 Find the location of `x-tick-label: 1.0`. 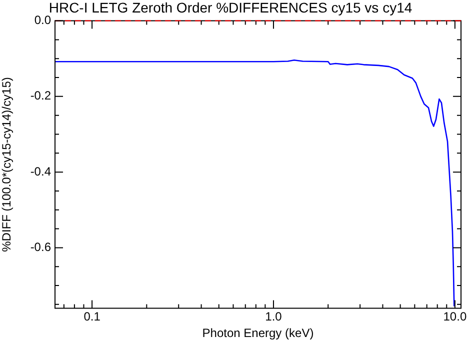

x-tick-label: 1.0 is located at coordinates (273, 317).